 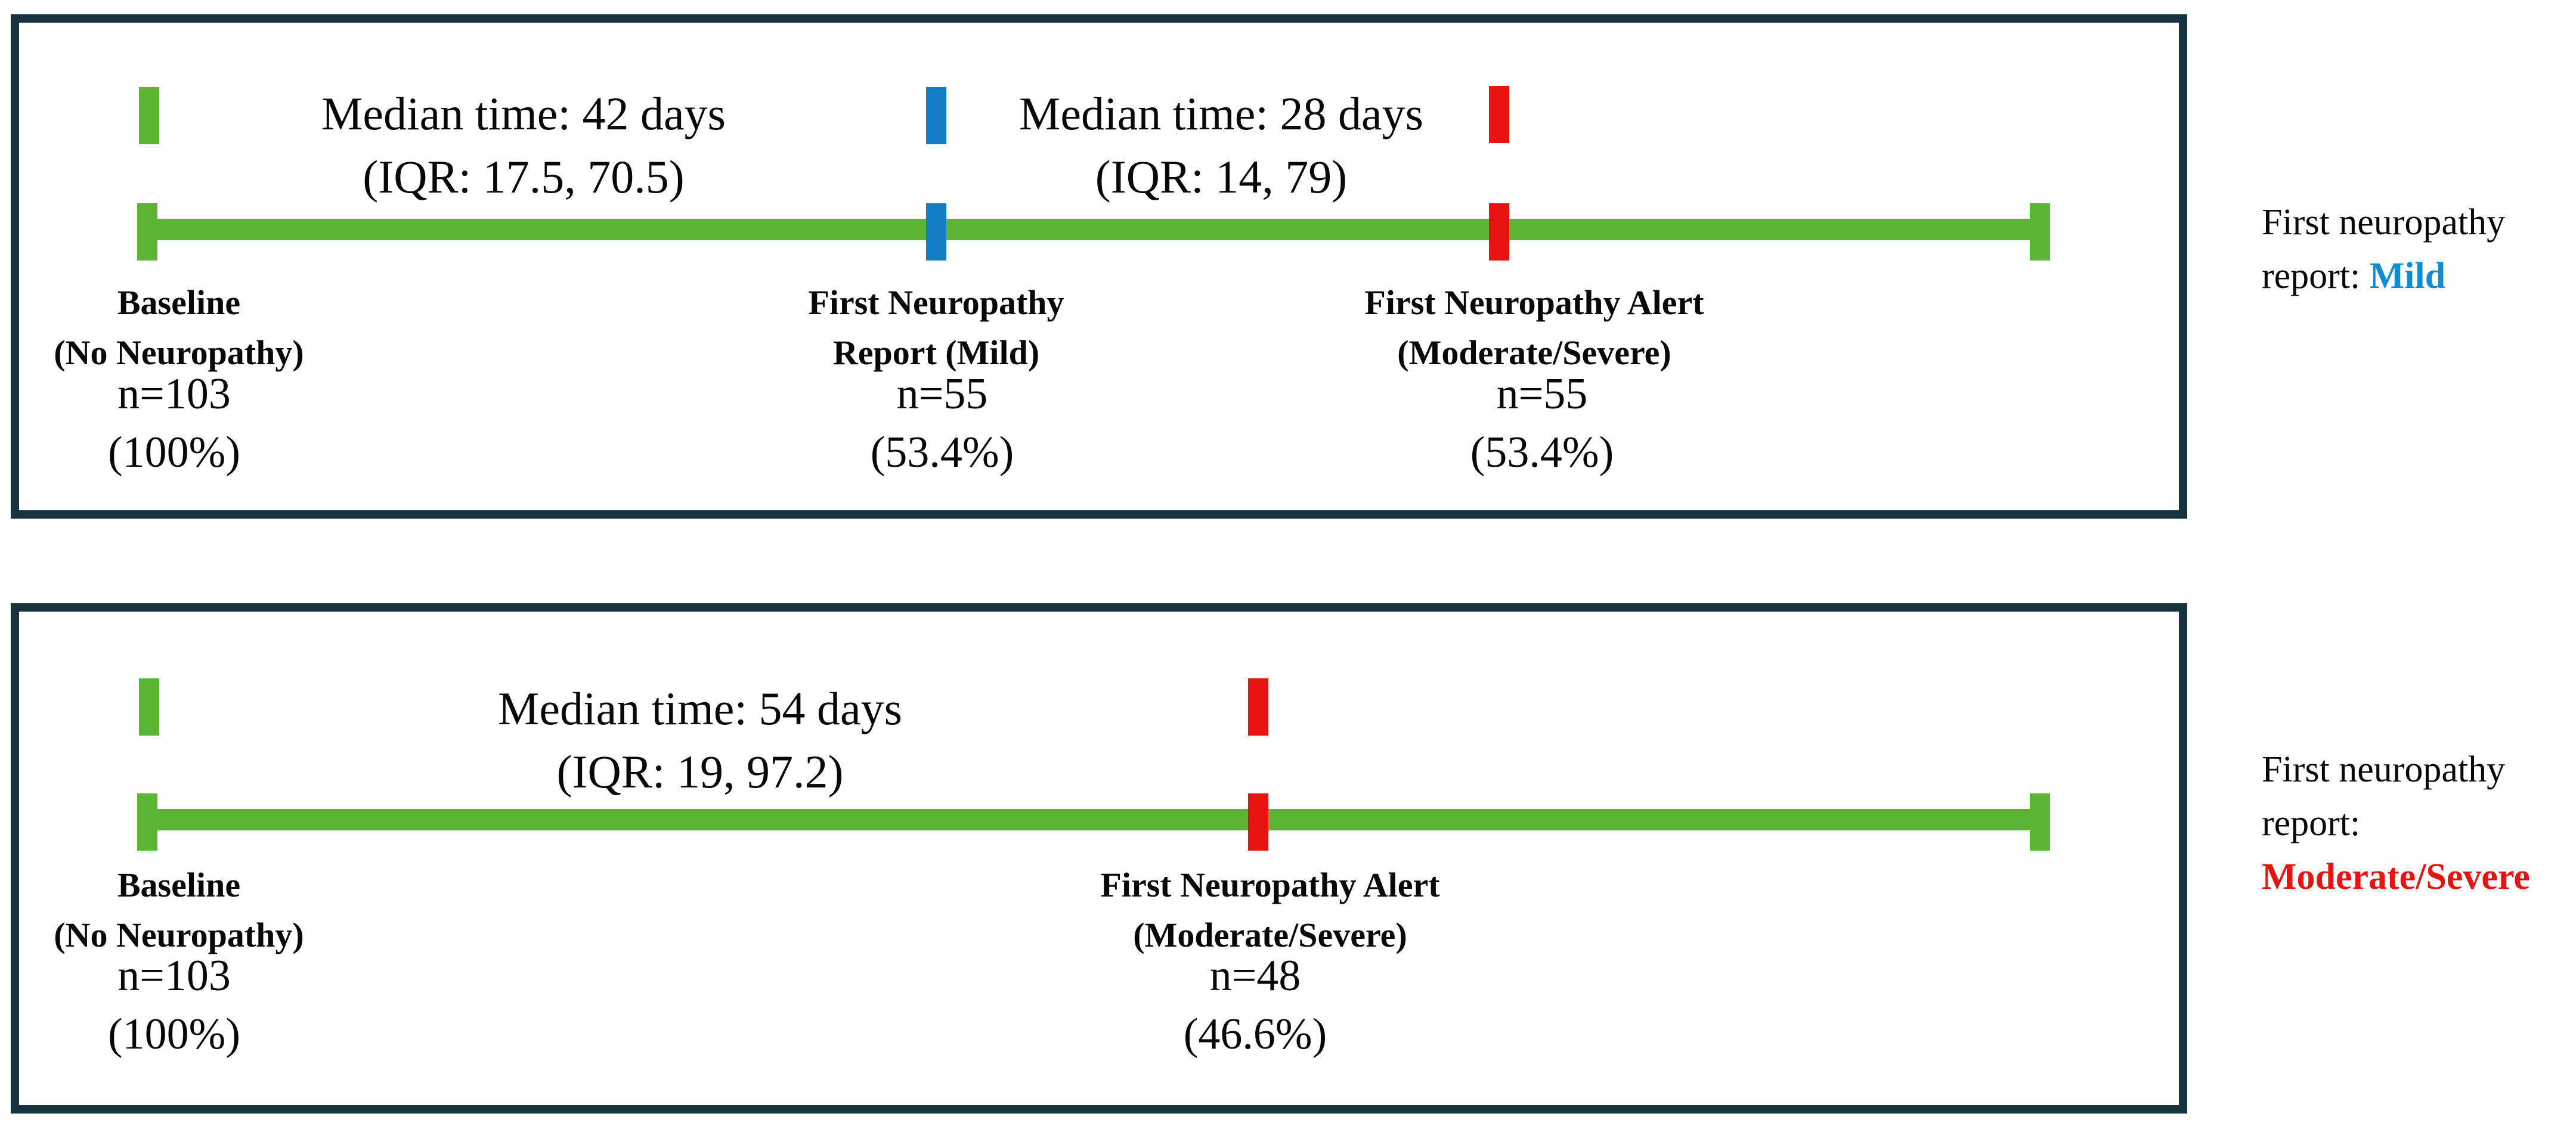 I want to click on label-line: Report (Mild), so click(x=936, y=352).